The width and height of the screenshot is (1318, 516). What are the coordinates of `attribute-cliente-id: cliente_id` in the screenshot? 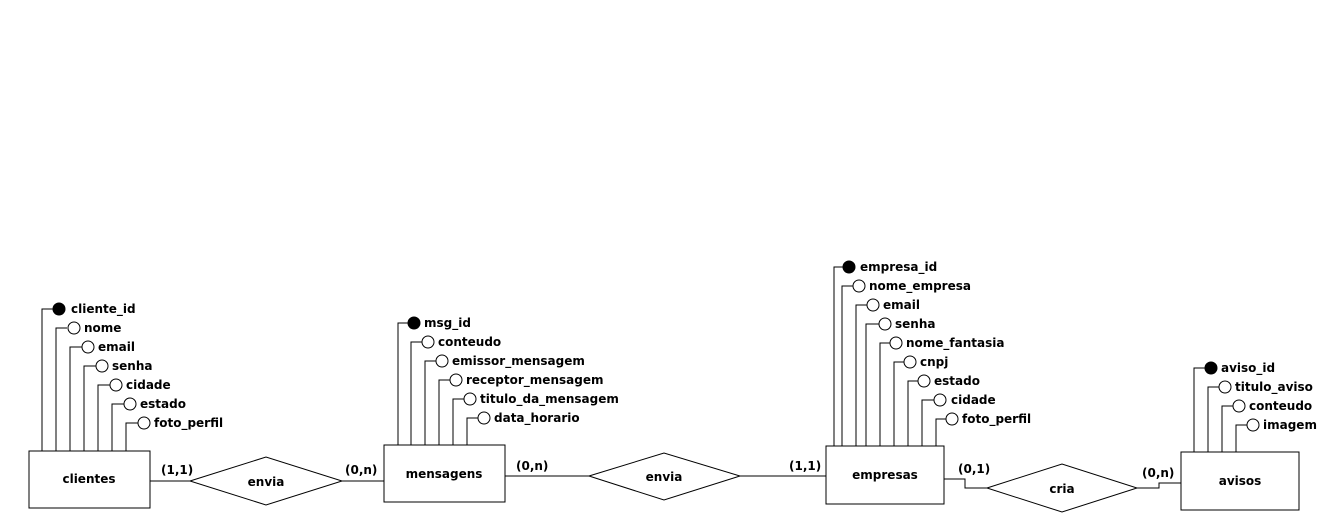 It's located at (88, 376).